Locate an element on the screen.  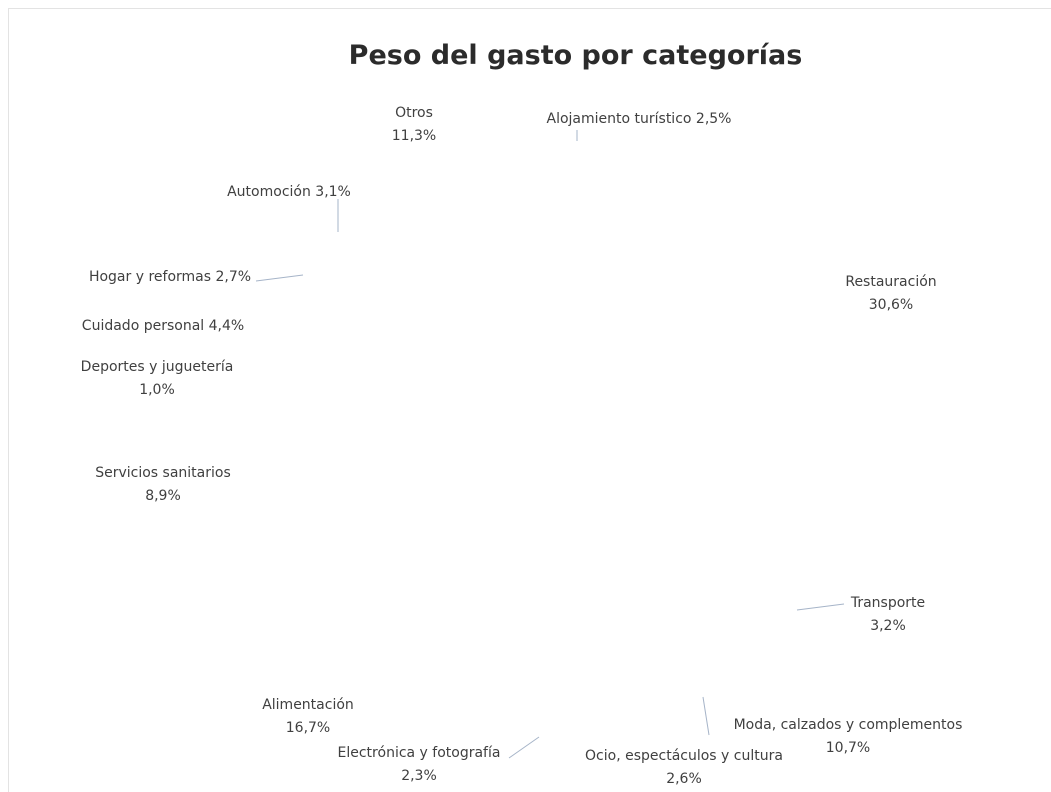
slice-label: Ocio, espectáculos y cultura 2,6% is located at coordinates (684, 767).